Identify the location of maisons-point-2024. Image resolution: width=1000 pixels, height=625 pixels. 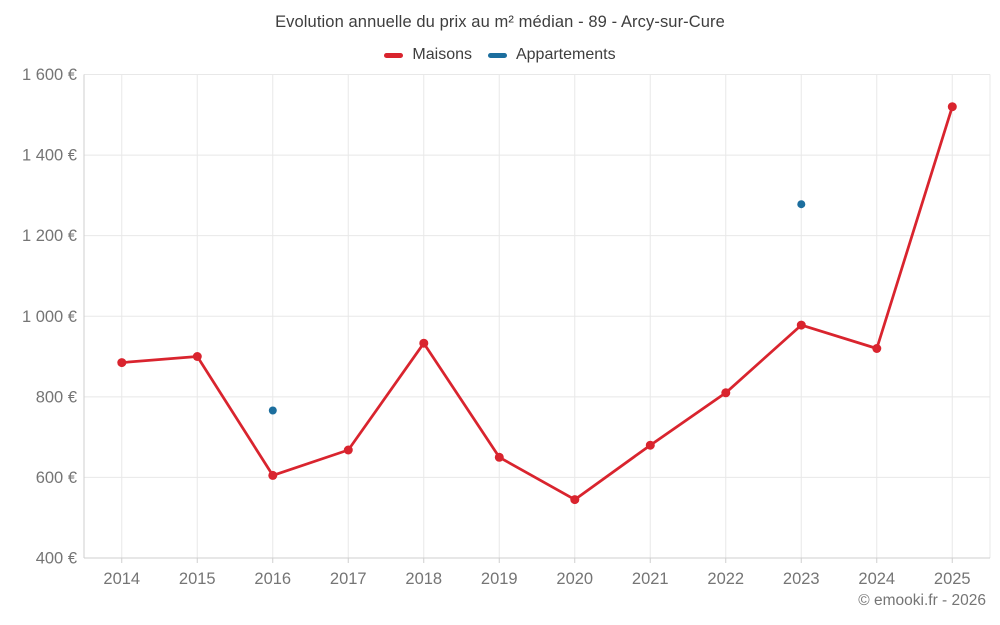
(877, 348).